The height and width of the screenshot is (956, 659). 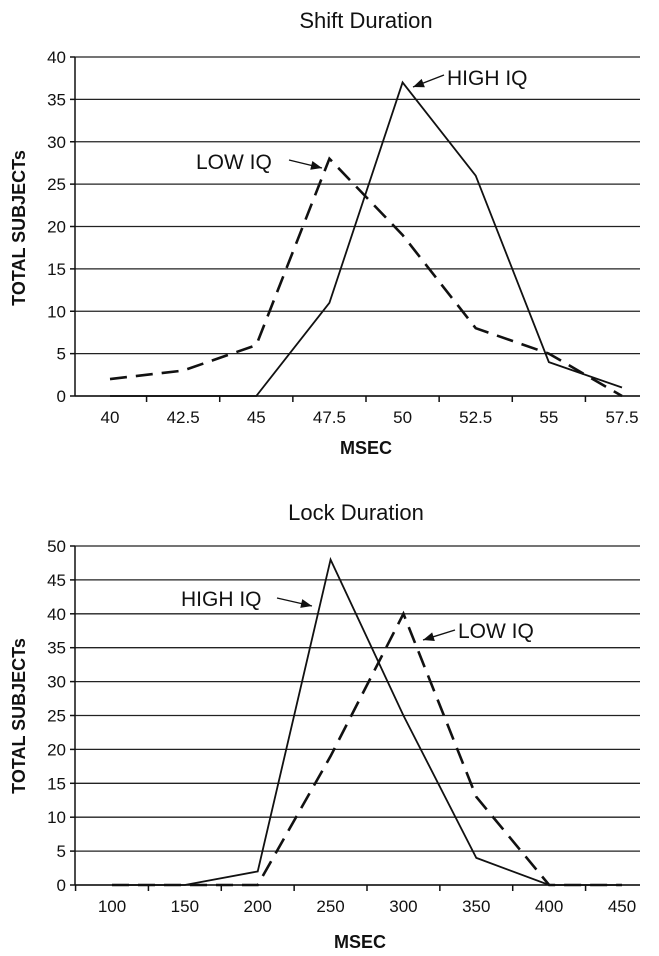 What do you see at coordinates (365, 20) in the screenshot?
I see `chart-title: Shift Duration` at bounding box center [365, 20].